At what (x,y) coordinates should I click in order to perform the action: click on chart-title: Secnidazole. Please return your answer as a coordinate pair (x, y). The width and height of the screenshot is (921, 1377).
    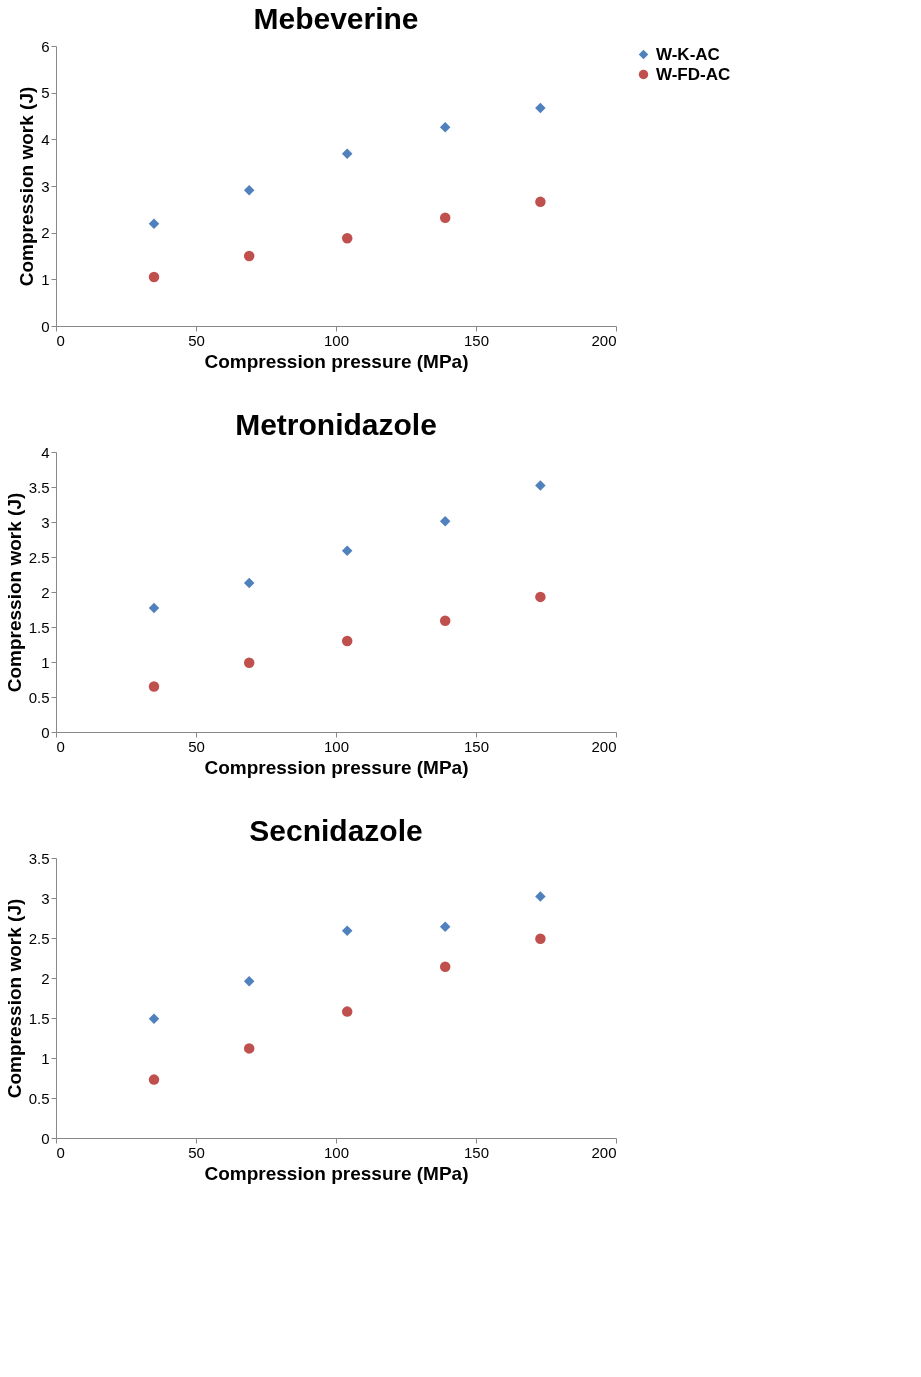
    Looking at the image, I should click on (336, 830).